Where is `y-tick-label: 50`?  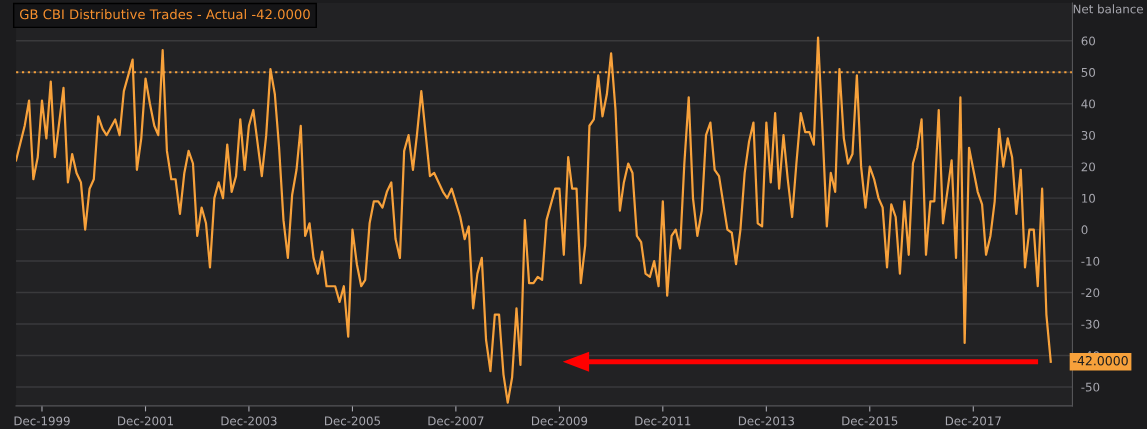
y-tick-label: 50 is located at coordinates (1088, 72).